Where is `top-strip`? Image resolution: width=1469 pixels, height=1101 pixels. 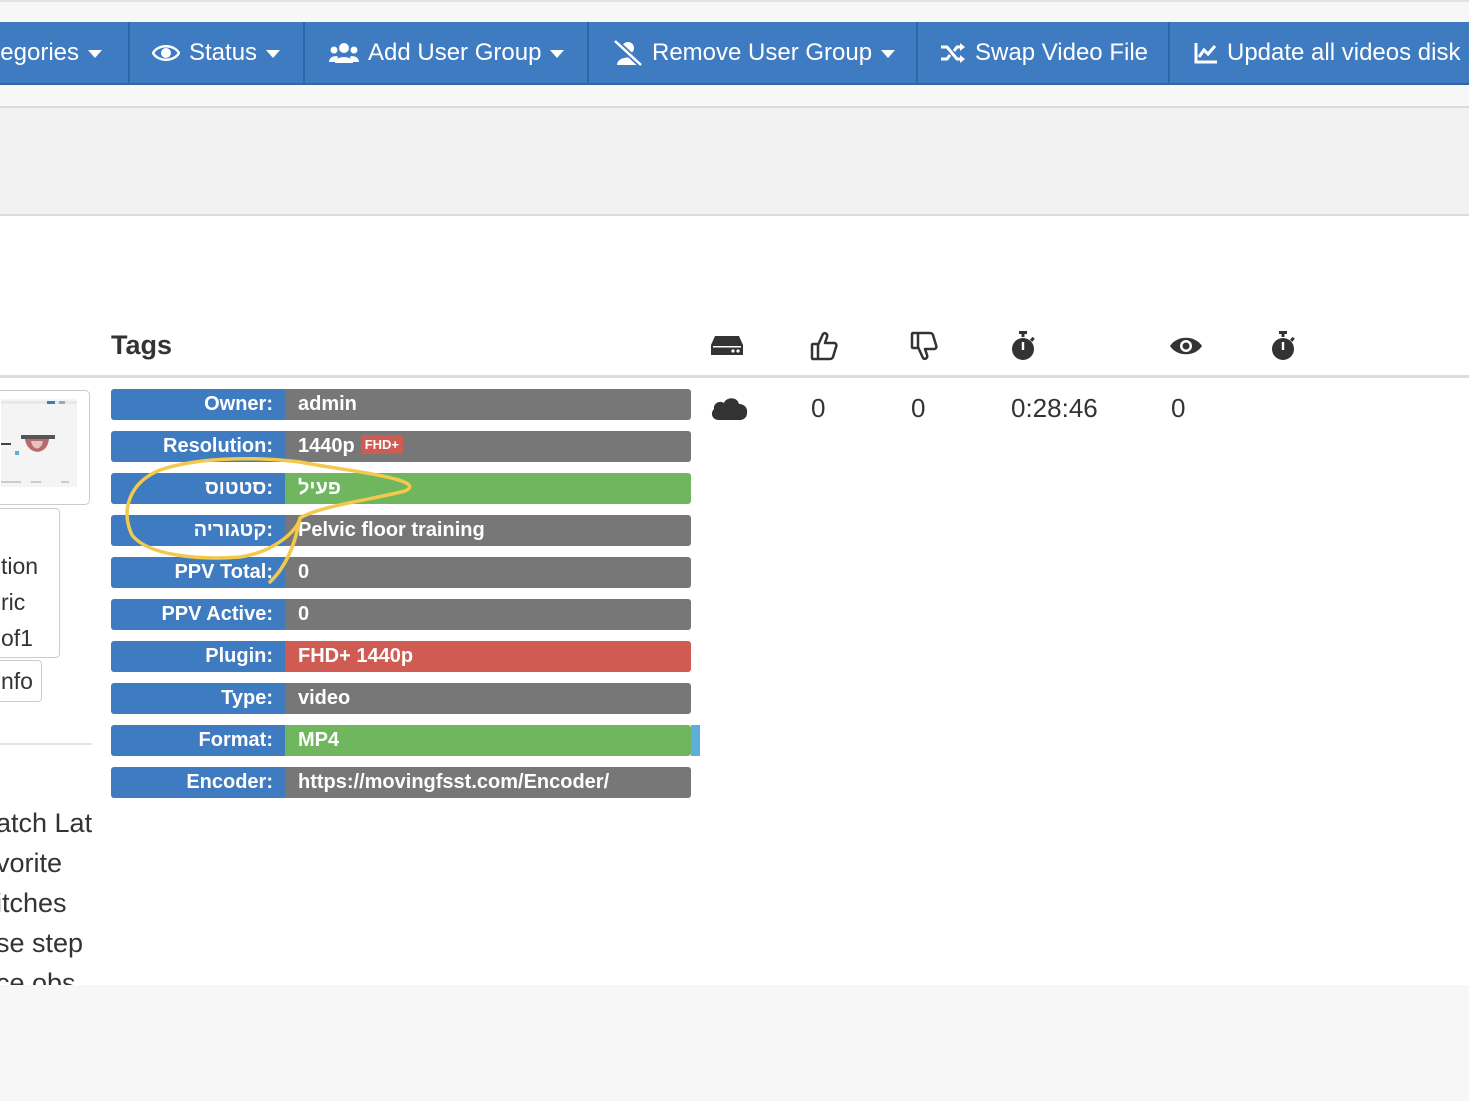 top-strip is located at coordinates (734, 11).